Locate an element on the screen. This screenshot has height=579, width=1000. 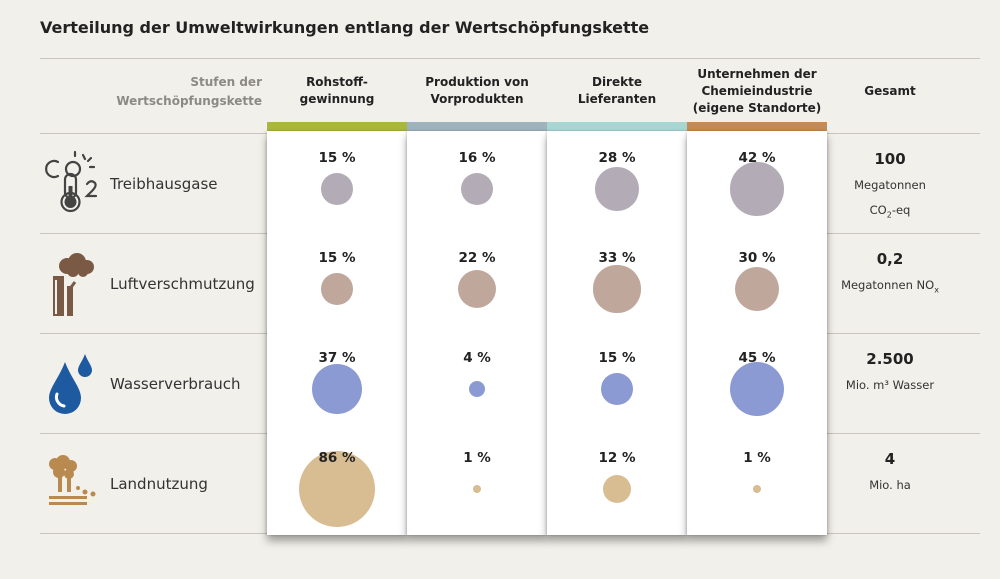
value-cell: 37 % is located at coordinates (337, 383).